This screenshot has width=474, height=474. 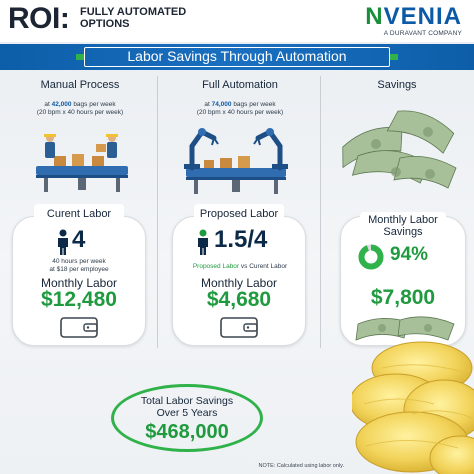 I want to click on rate-value: 42,000, so click(x=61, y=104).